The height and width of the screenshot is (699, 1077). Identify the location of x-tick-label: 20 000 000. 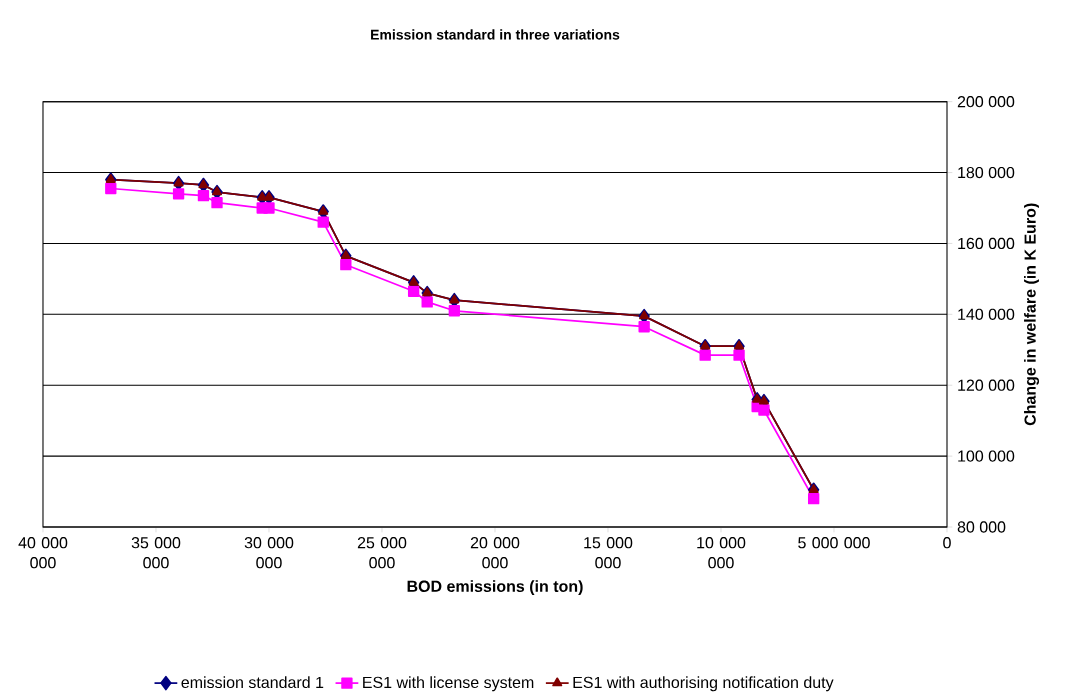
(495, 553).